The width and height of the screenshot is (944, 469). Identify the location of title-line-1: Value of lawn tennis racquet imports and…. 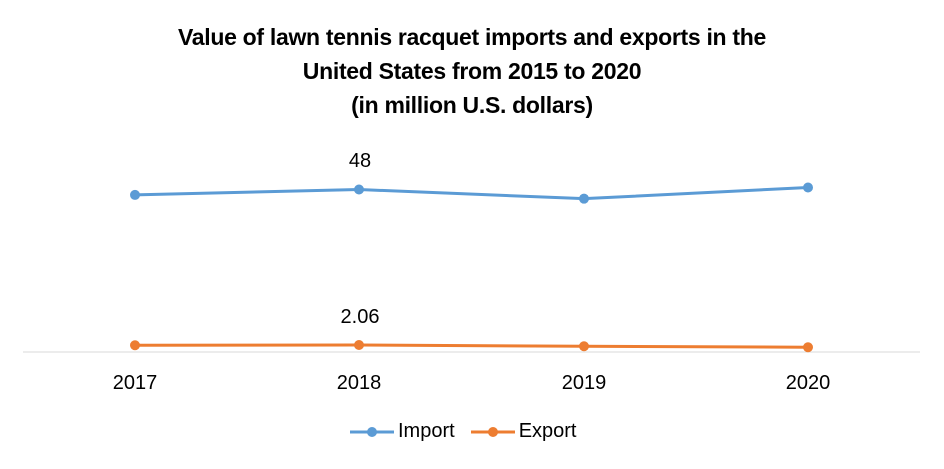
(471, 37).